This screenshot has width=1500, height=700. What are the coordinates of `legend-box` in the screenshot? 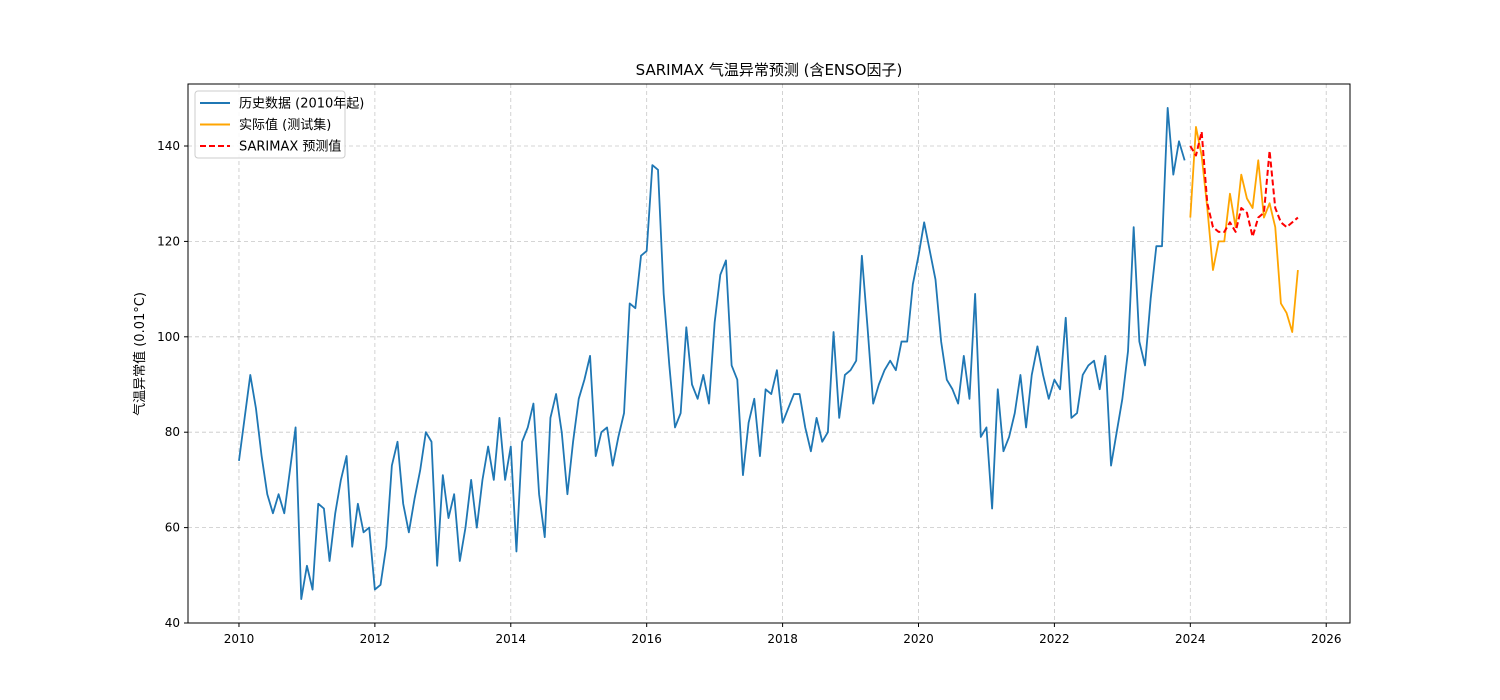 It's located at (270, 124).